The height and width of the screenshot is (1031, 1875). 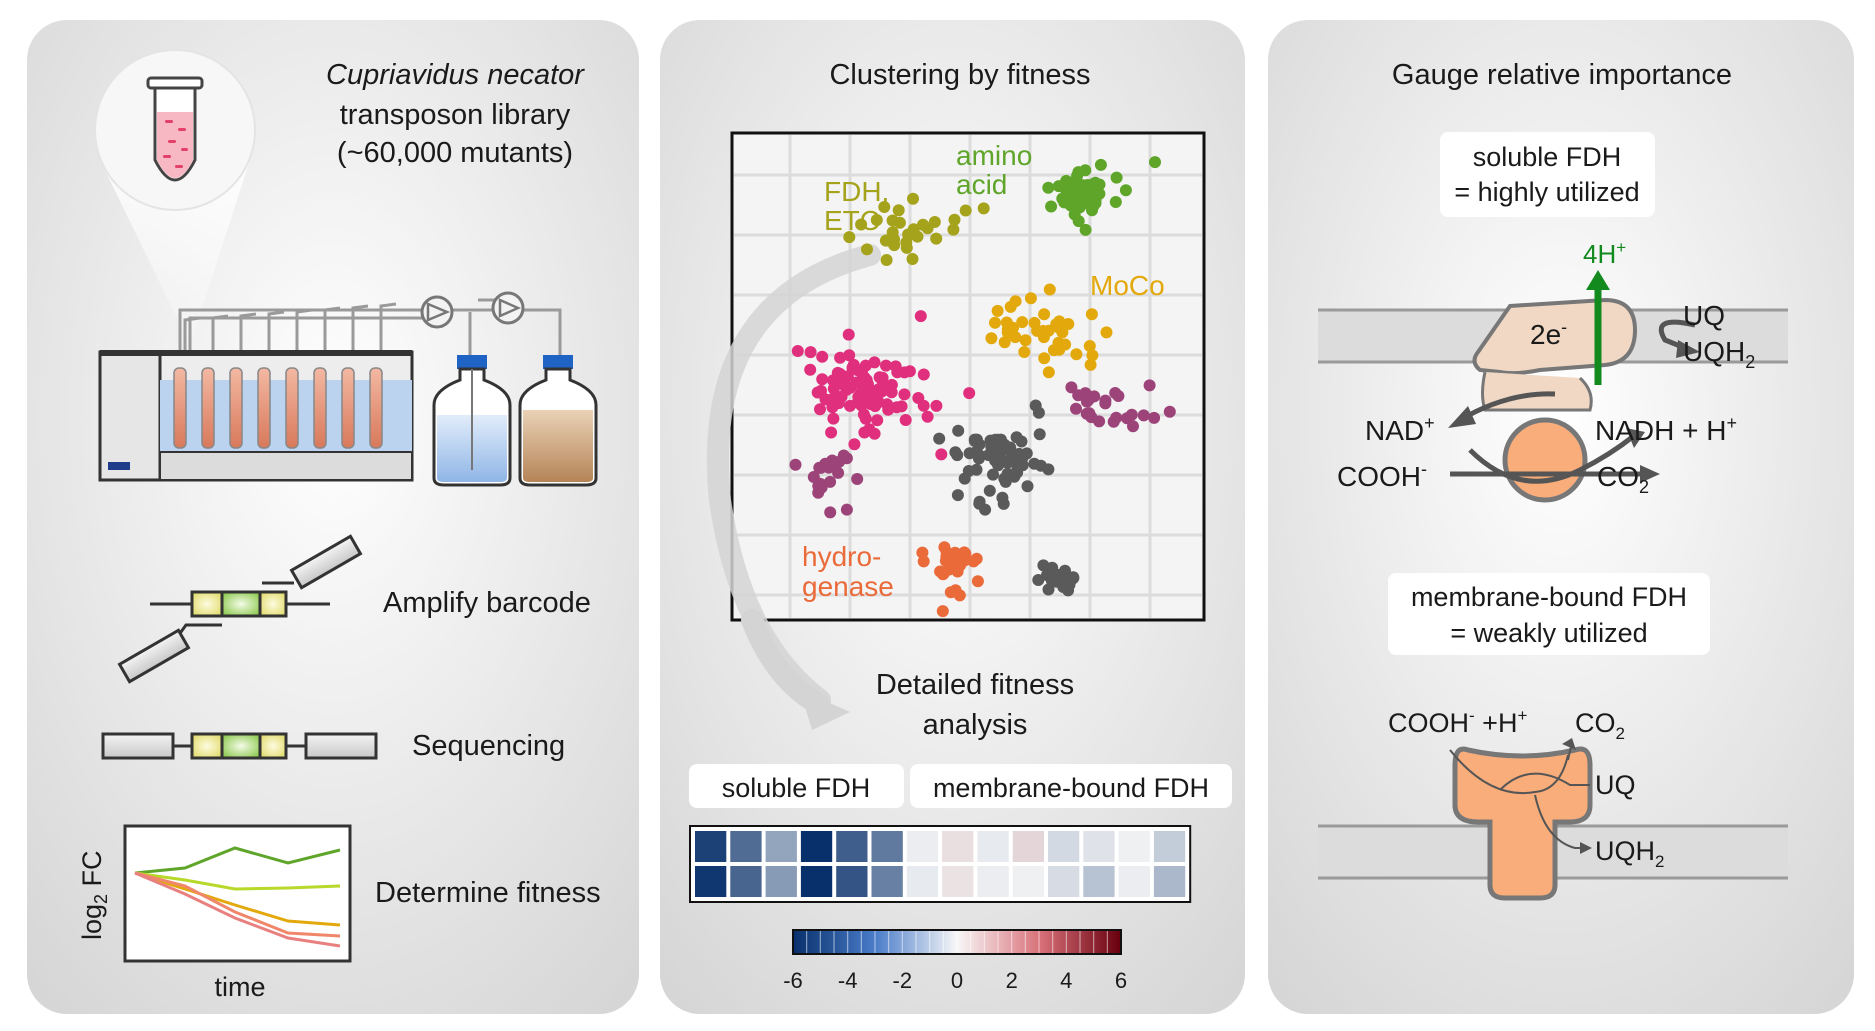 I want to click on soluble-box-line2: = highly utilized, so click(x=1546, y=192).